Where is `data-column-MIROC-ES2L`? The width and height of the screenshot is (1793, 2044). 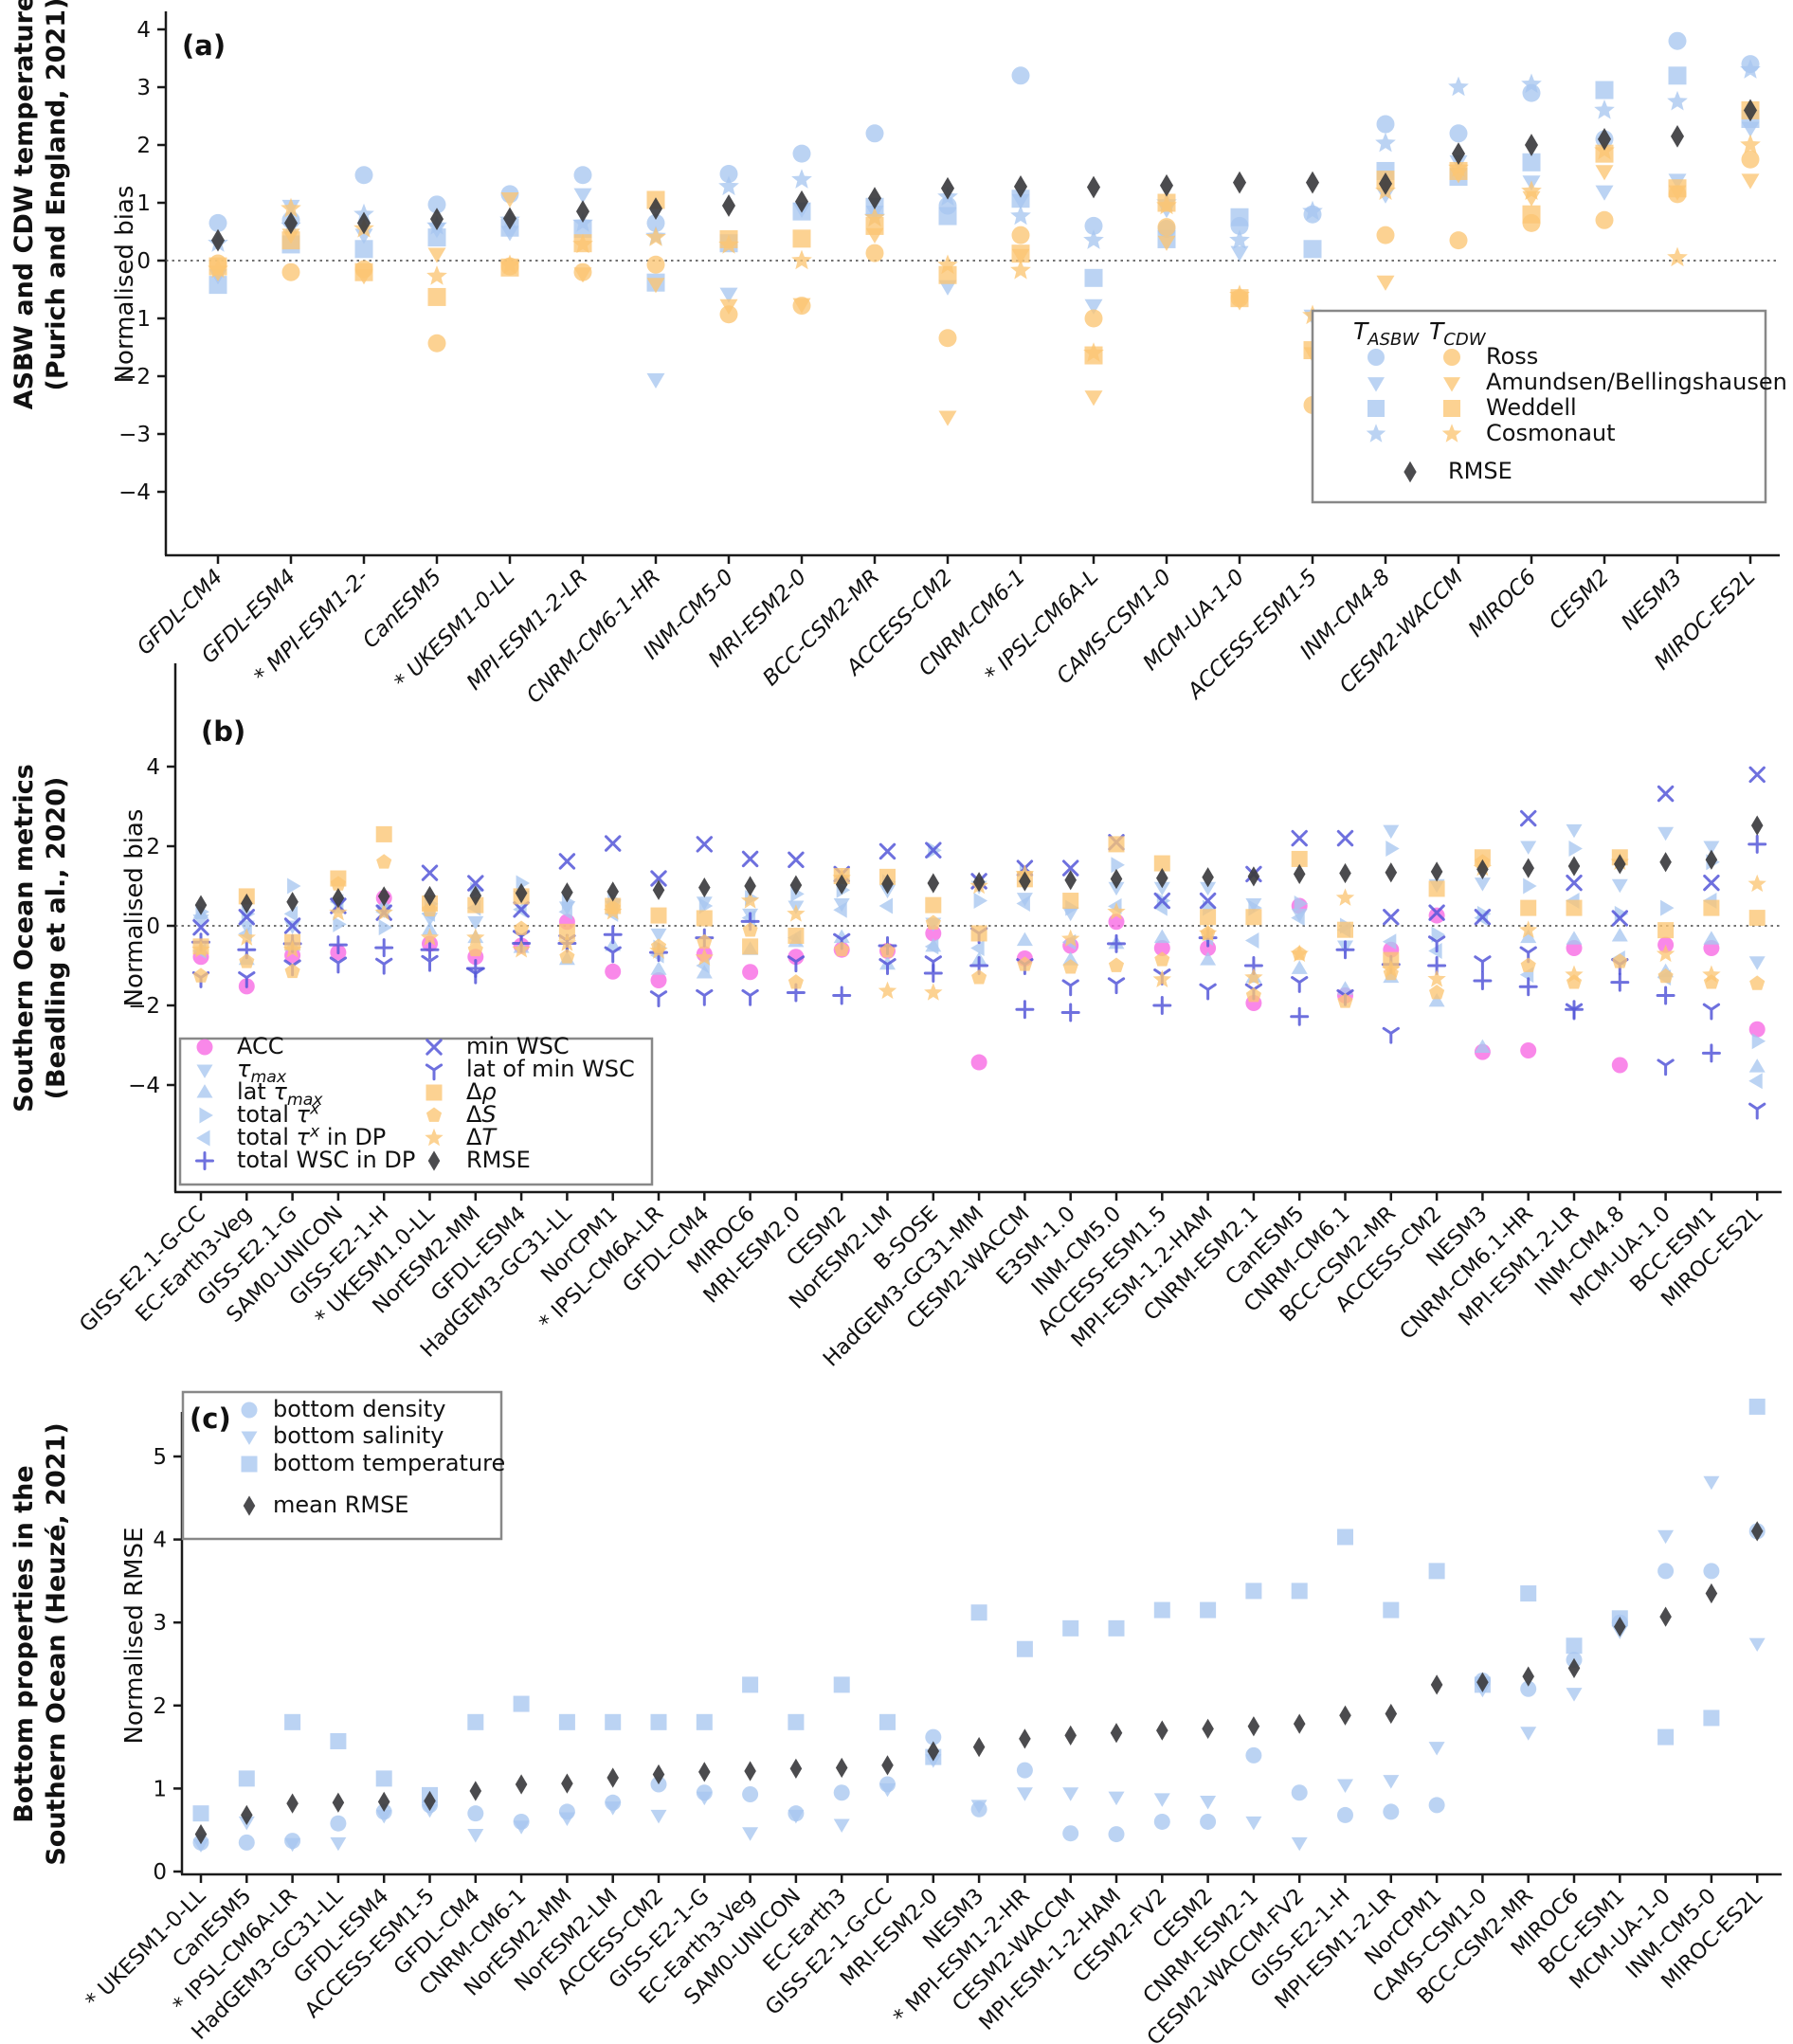 data-column-MIROC-ES2L is located at coordinates (1757, 943).